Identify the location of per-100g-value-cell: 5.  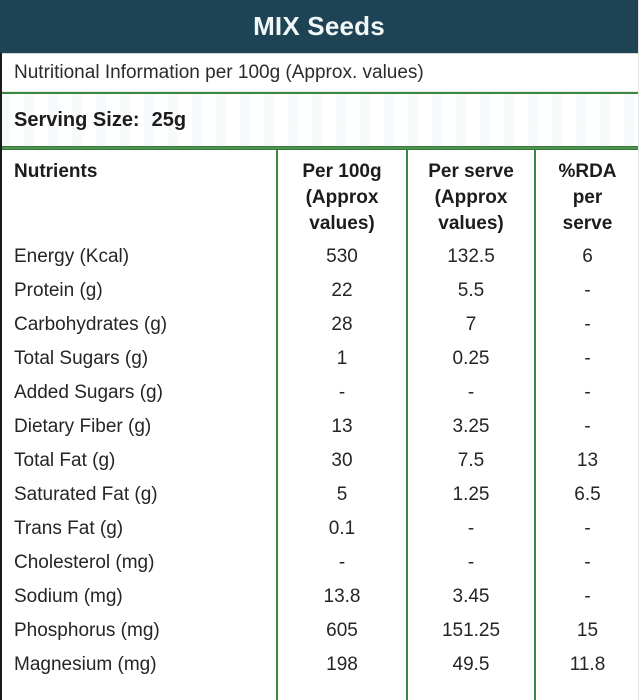
(341, 495).